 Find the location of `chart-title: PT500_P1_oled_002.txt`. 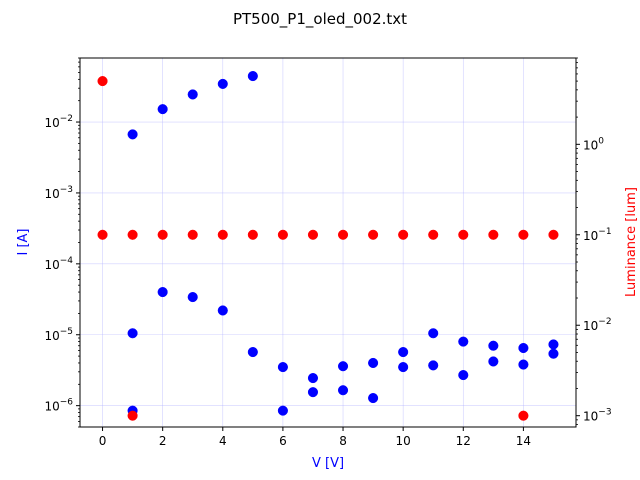

chart-title: PT500_P1_oled_002.txt is located at coordinates (320, 19).